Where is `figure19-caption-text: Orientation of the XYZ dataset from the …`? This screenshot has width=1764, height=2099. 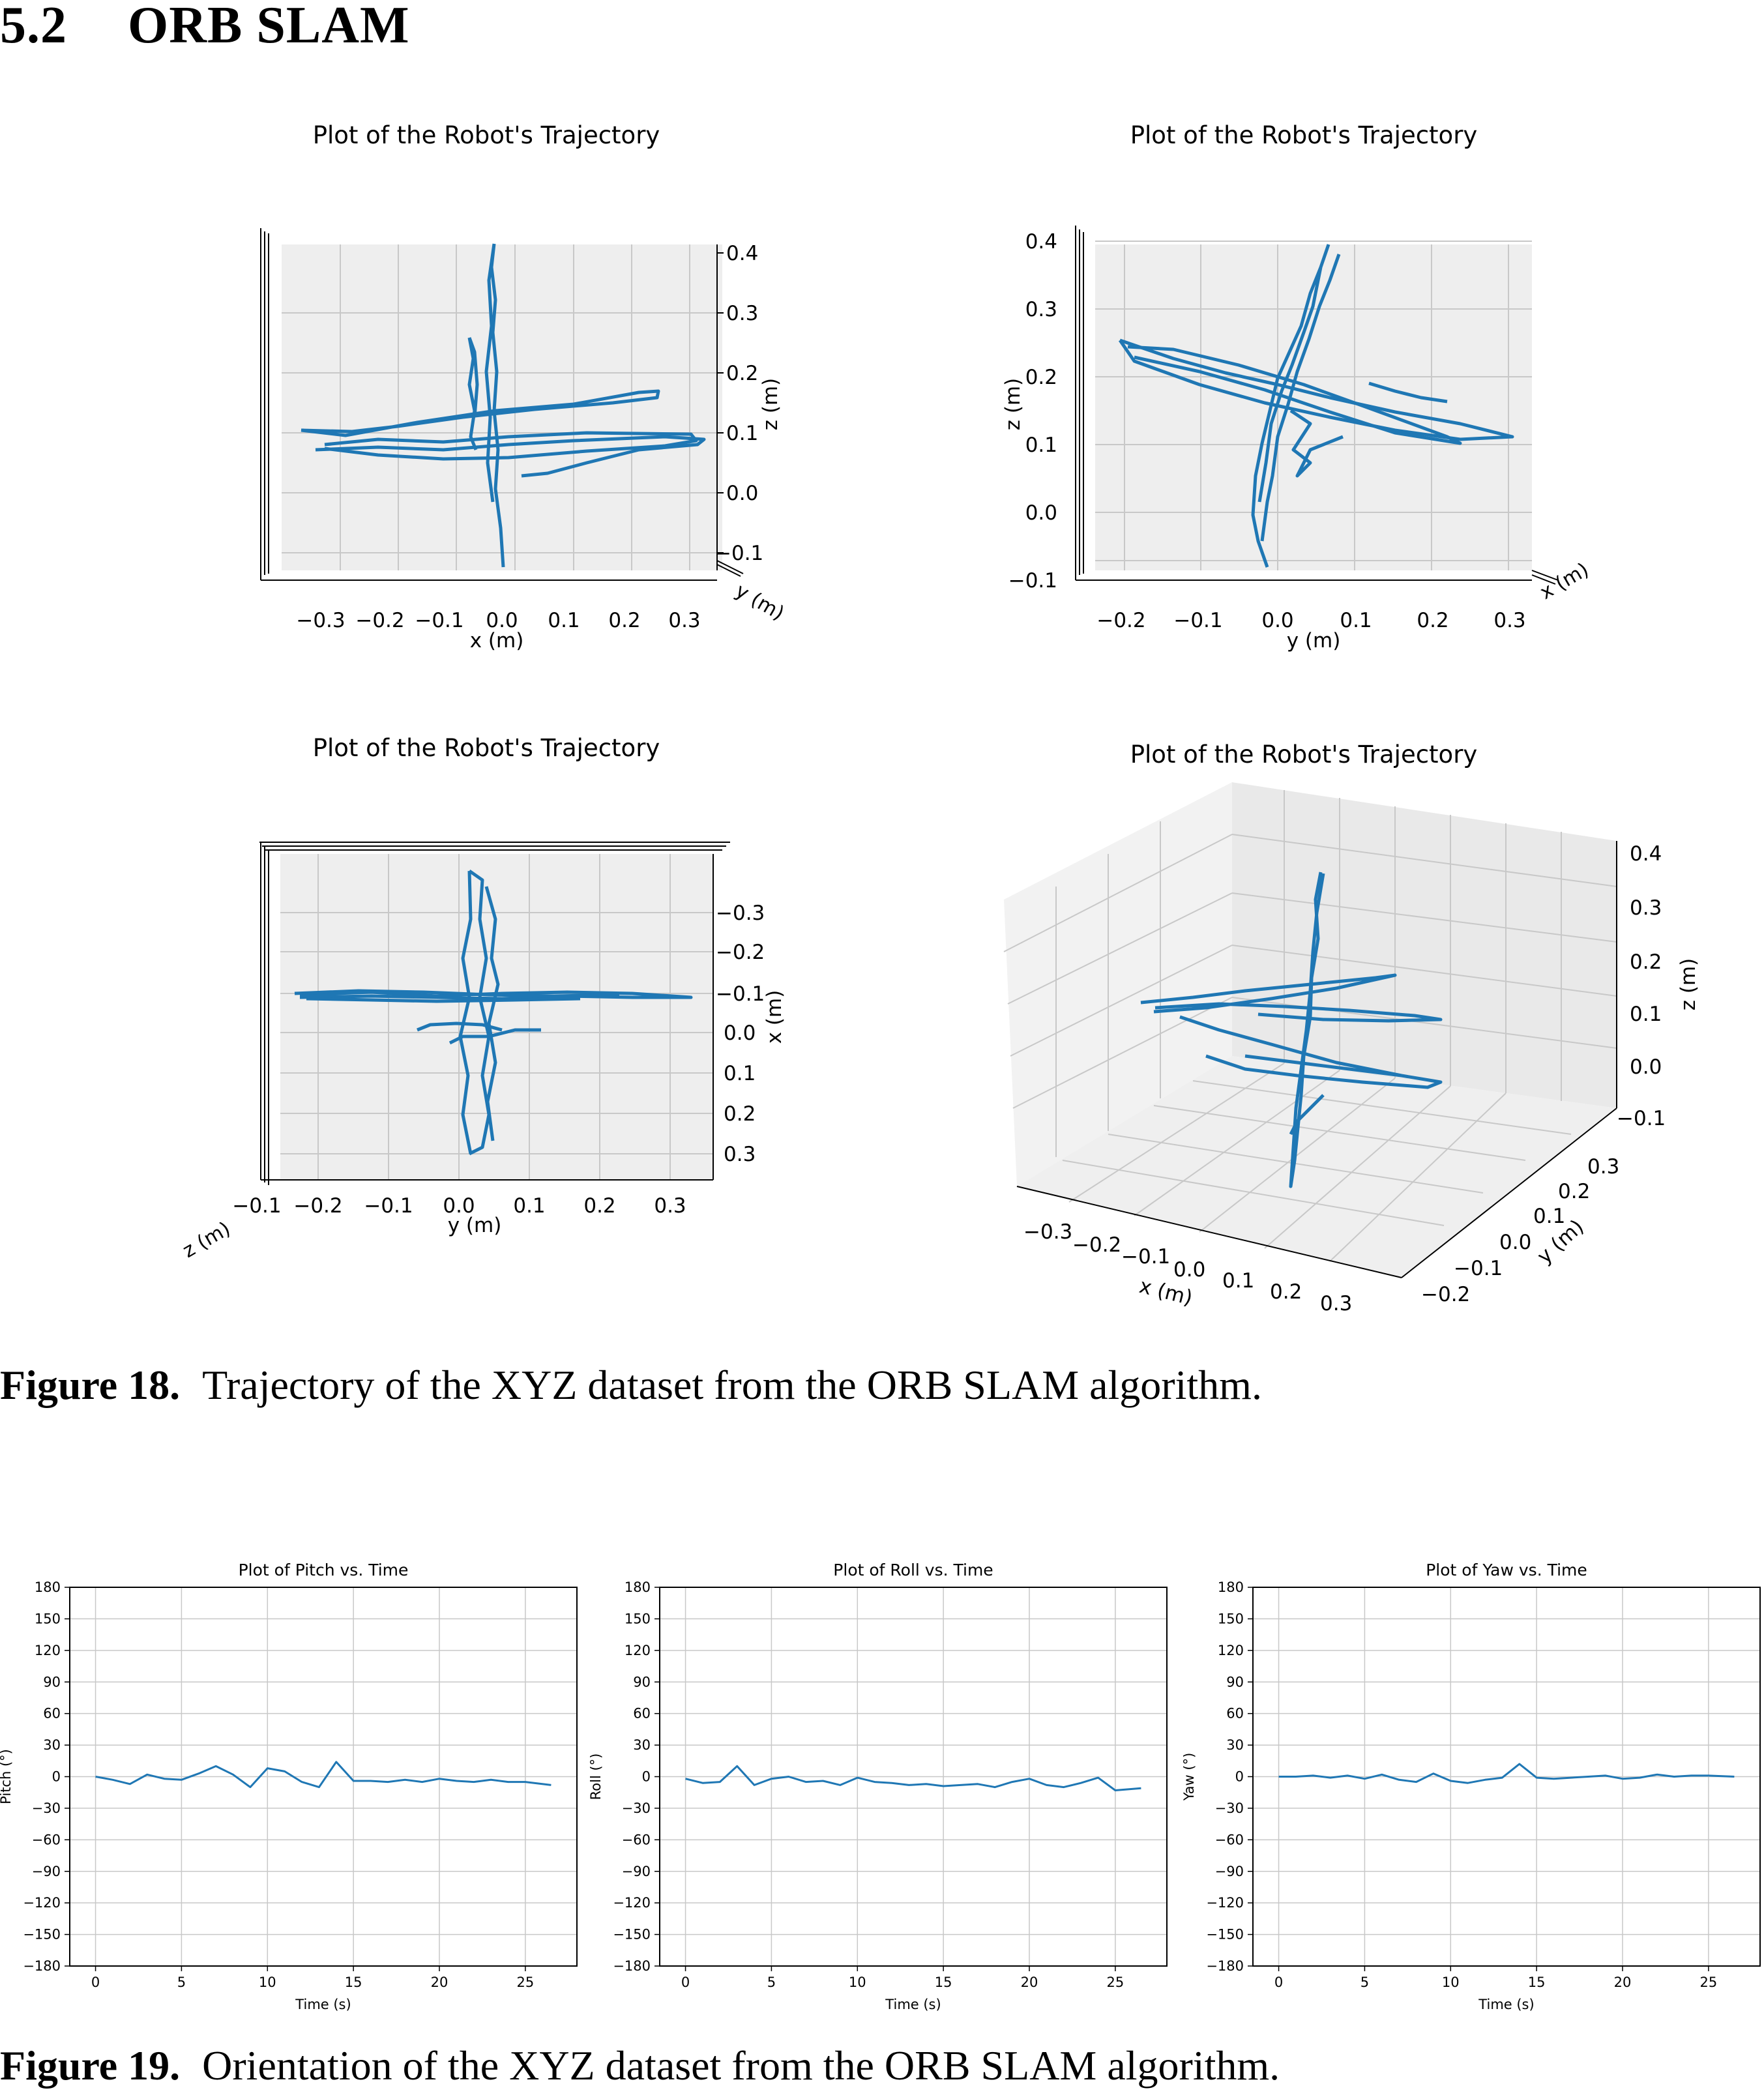
figure19-caption-text: Orientation of the XYZ dataset from the … is located at coordinates (741, 2065).